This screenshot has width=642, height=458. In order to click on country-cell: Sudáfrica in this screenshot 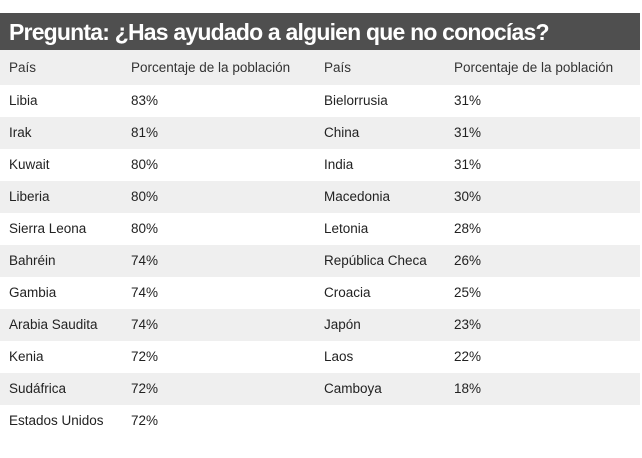, I will do `click(38, 388)`.